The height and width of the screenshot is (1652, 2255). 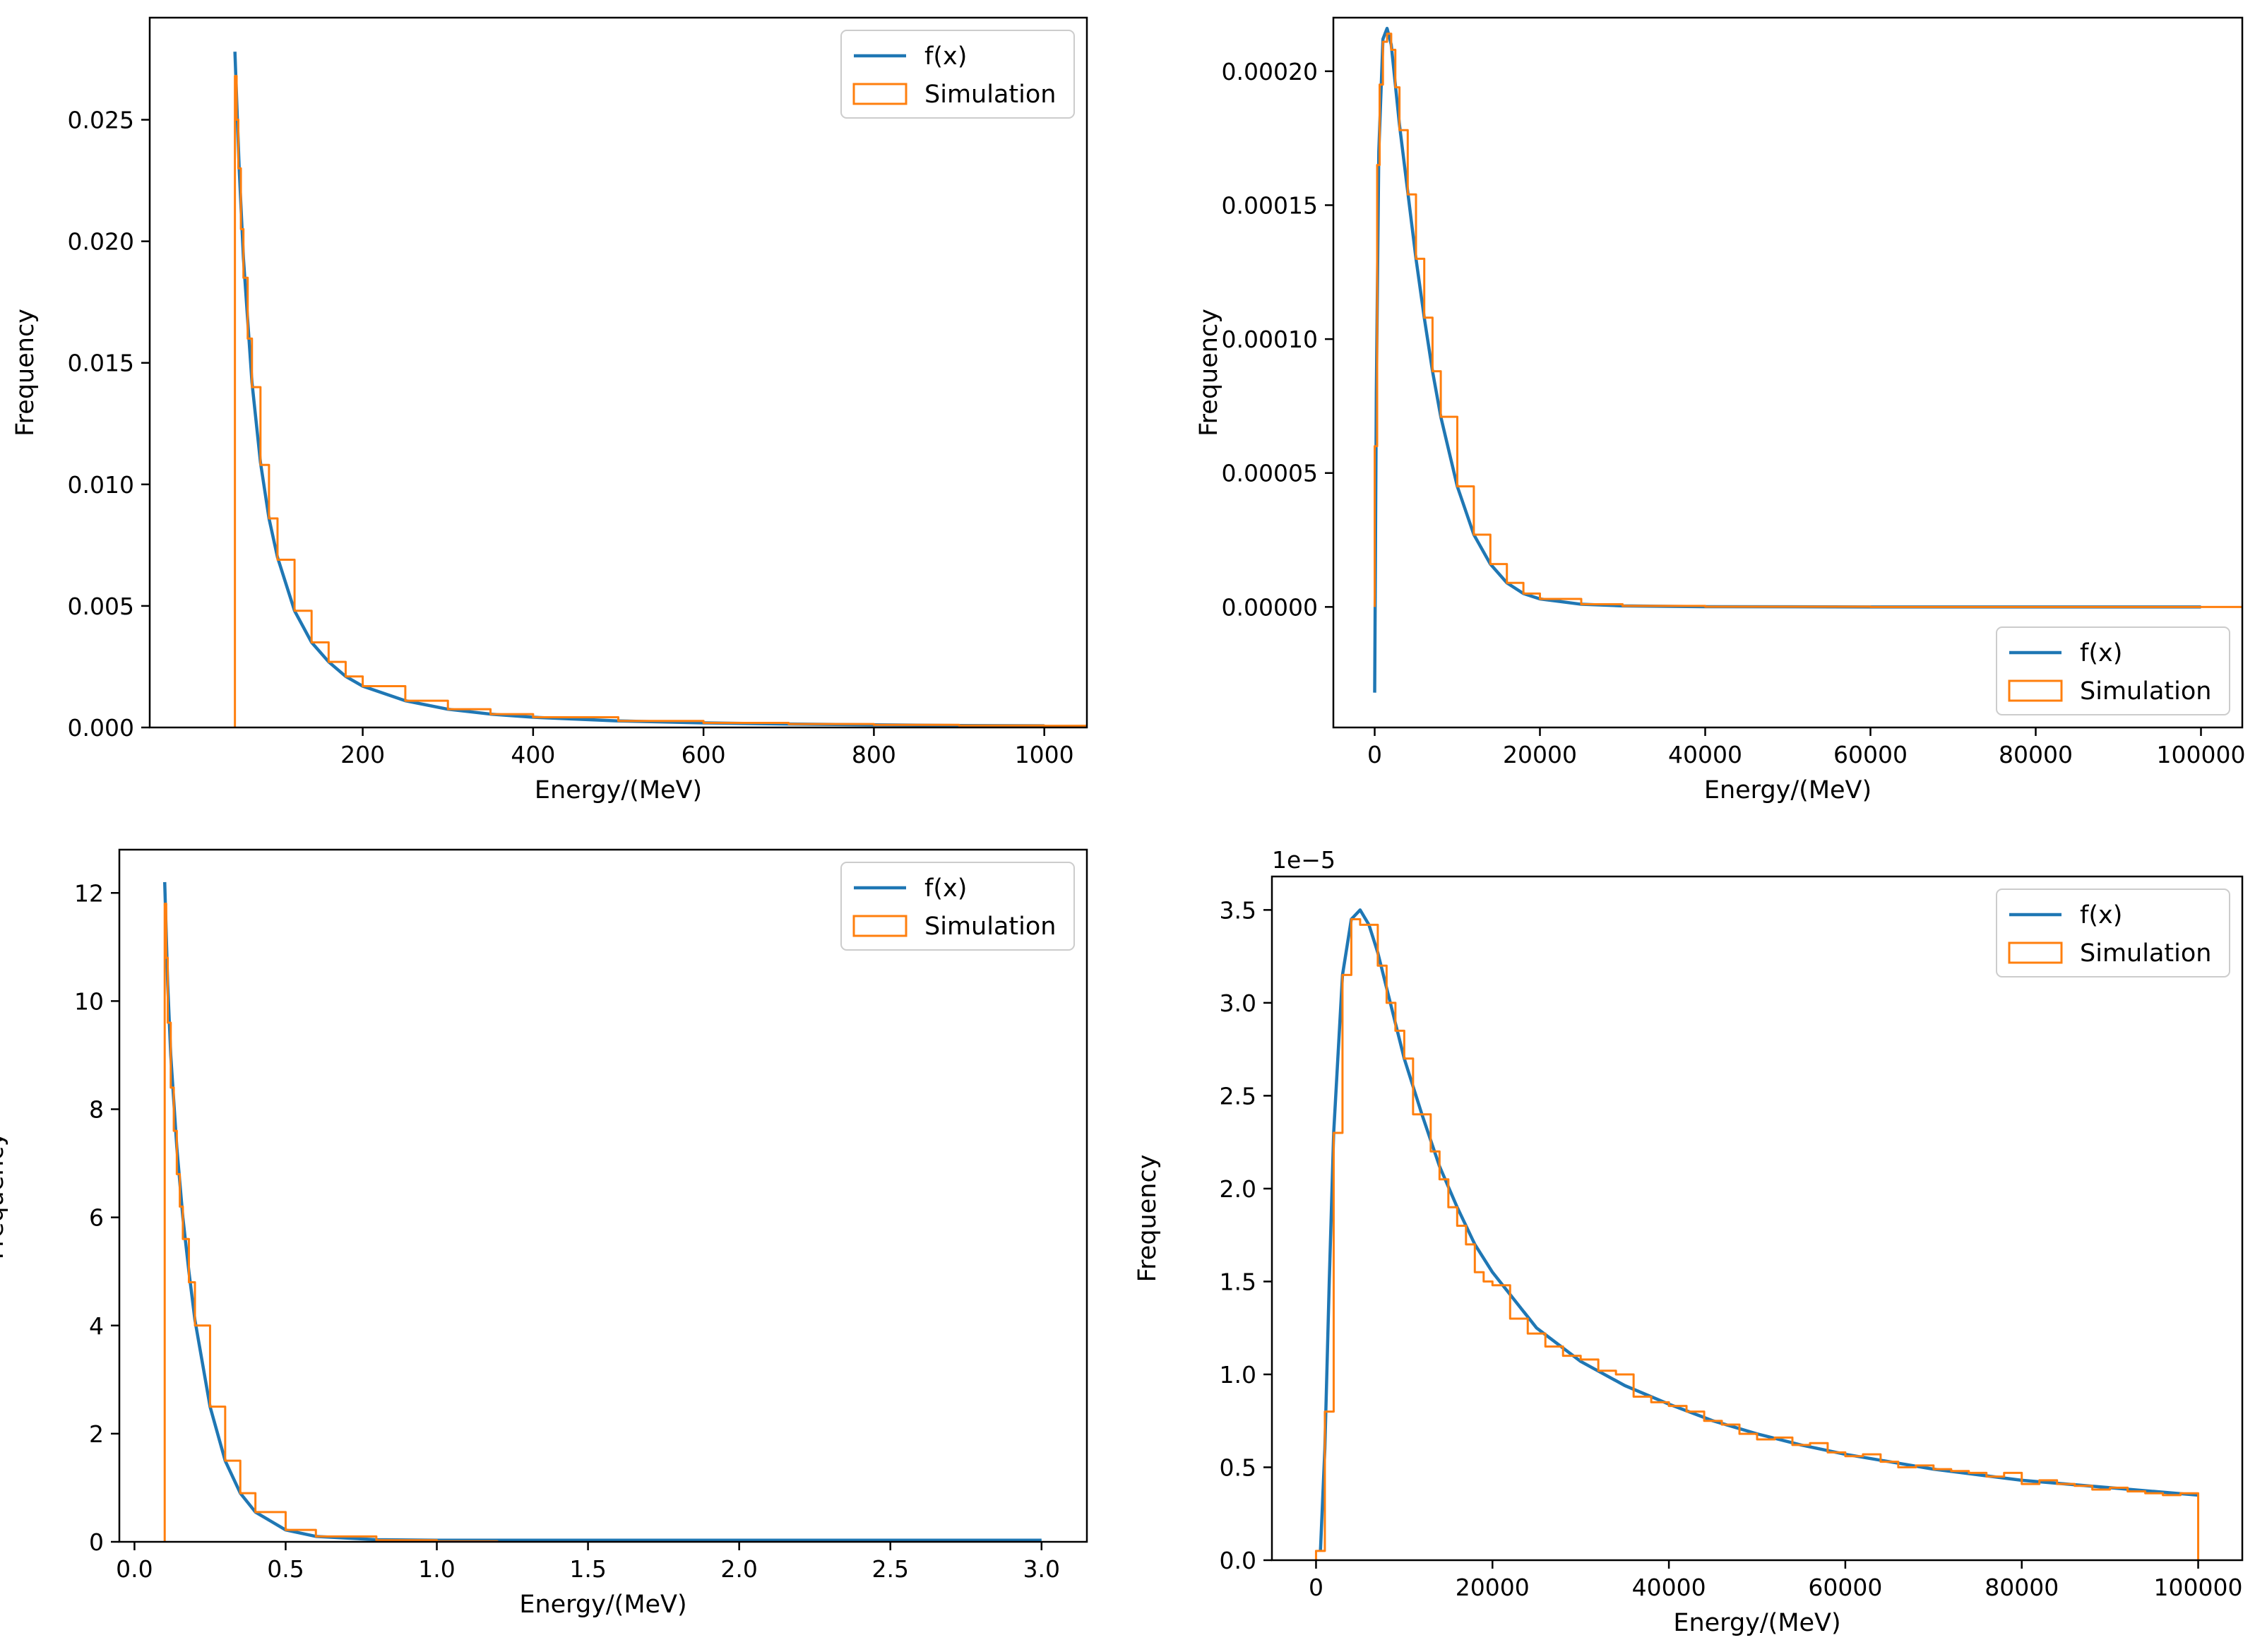 I want to click on x-tick-label: 400, so click(x=533, y=754).